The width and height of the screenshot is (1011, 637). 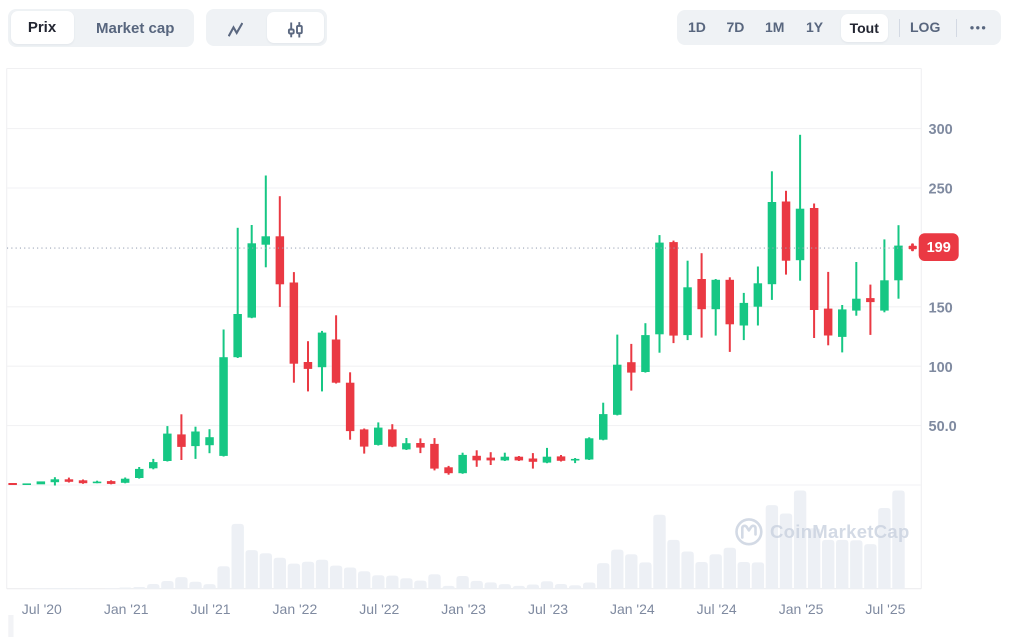 I want to click on svg-text: Jul '20, so click(x=42, y=609).